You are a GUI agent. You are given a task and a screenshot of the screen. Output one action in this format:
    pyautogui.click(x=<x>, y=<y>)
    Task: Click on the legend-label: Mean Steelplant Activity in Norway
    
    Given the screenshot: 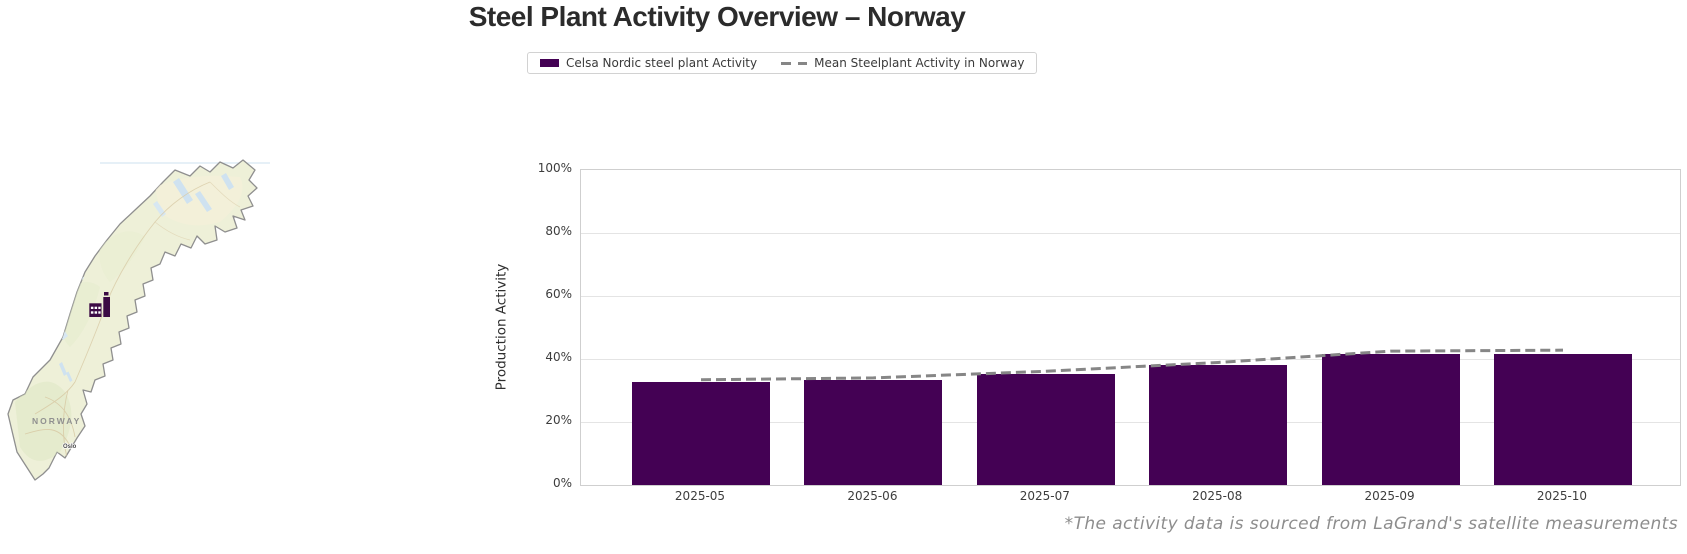 What is the action you would take?
    pyautogui.click(x=919, y=63)
    